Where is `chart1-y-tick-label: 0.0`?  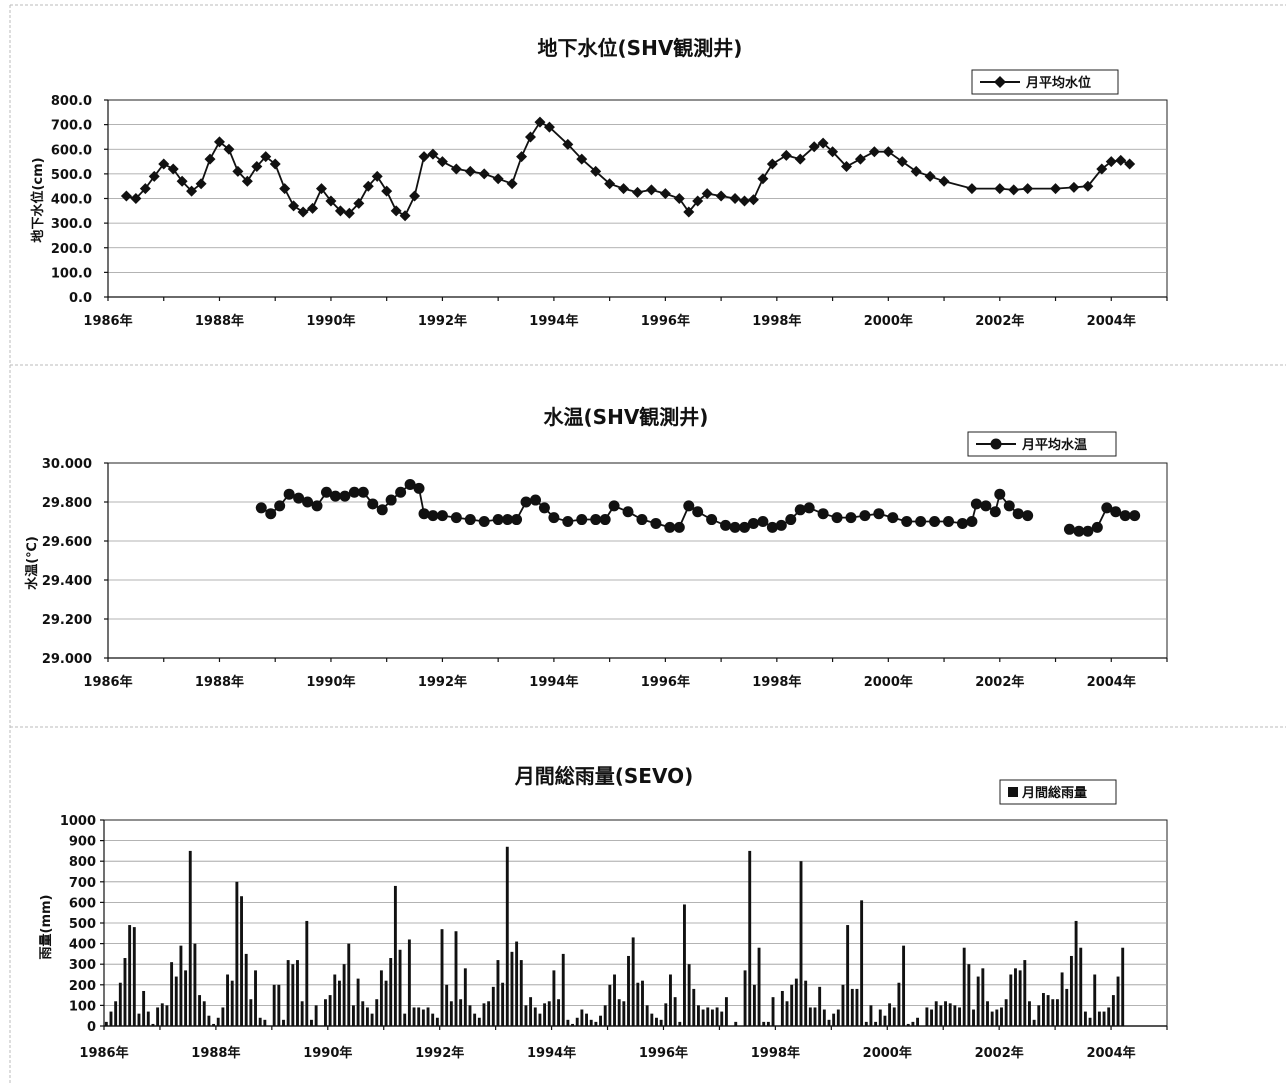
chart1-y-tick-label: 0.0 is located at coordinates (80, 298).